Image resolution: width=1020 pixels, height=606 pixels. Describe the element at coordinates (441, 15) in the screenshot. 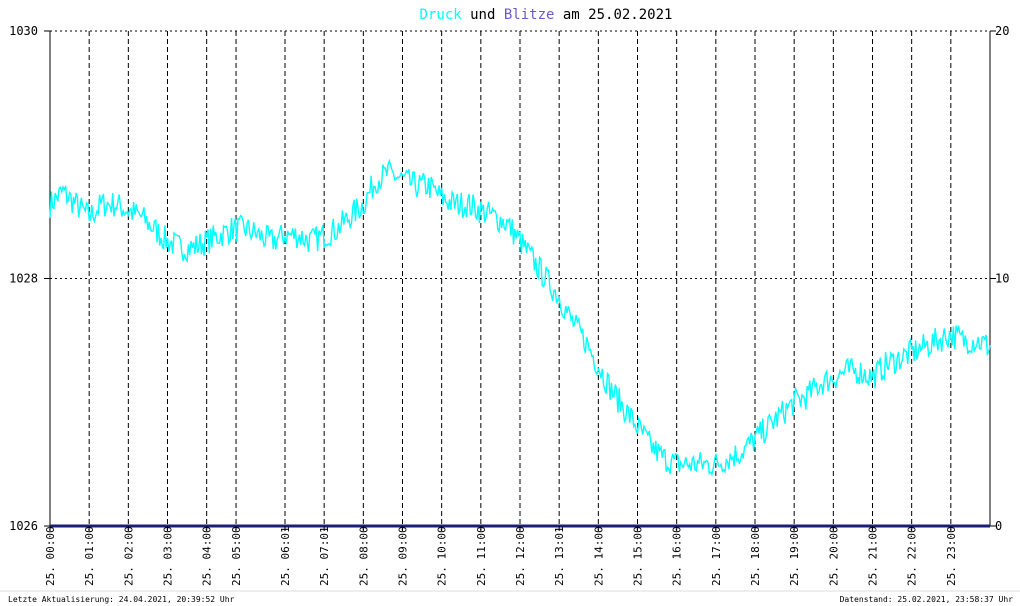

I see `title-druck: Druck` at that location.